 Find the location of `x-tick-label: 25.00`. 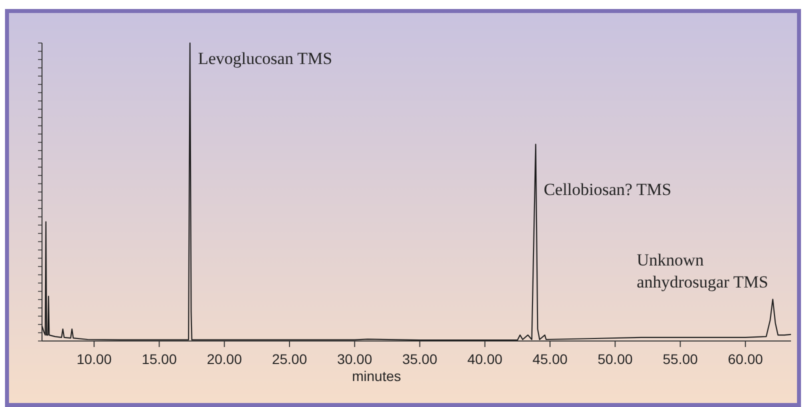

x-tick-label: 25.00 is located at coordinates (290, 359).